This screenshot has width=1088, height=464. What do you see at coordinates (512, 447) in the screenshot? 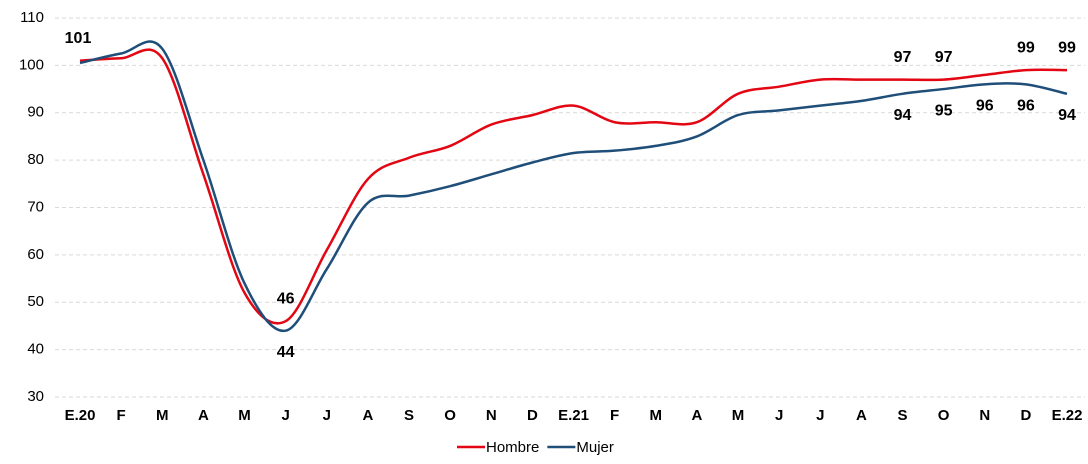
I see `legend-label: Hombre` at bounding box center [512, 447].